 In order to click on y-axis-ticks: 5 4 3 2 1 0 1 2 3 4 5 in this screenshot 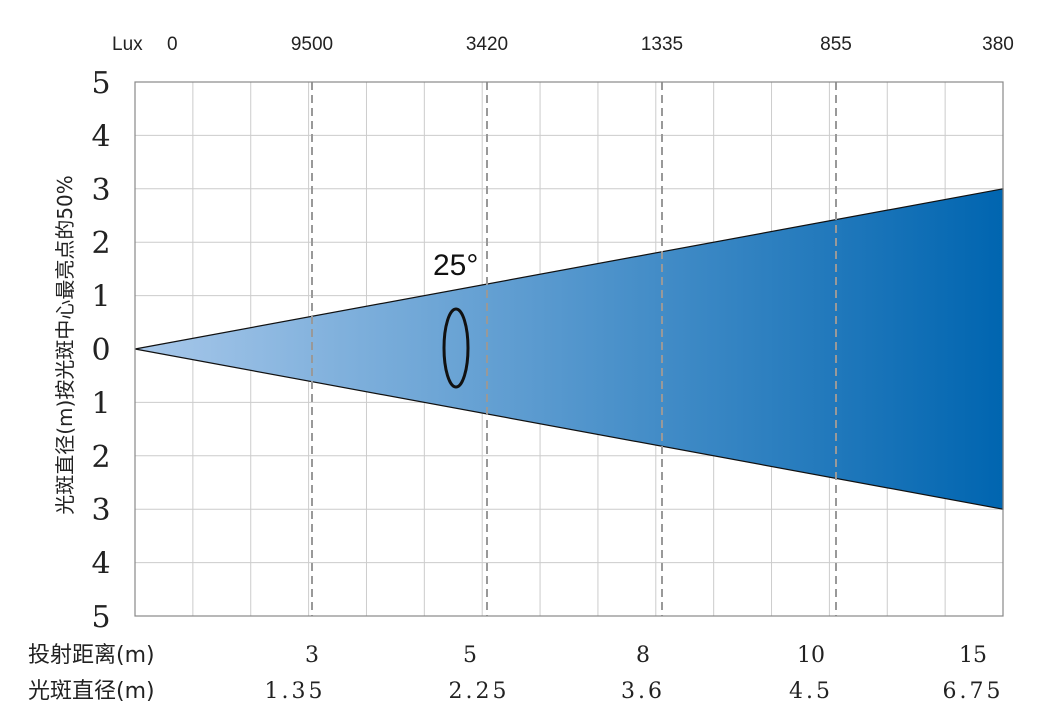, I will do `click(100, 350)`.